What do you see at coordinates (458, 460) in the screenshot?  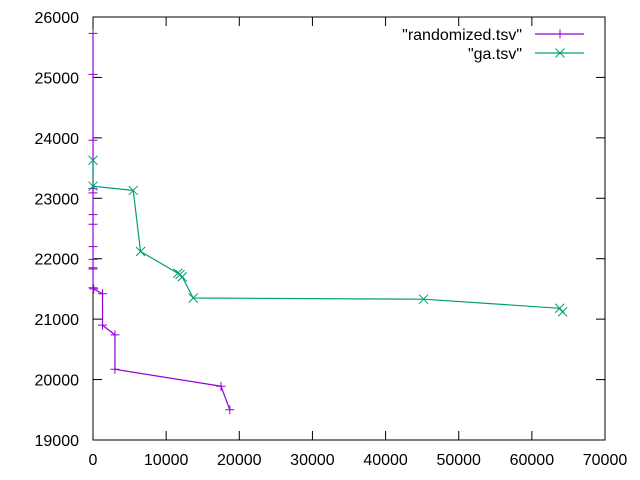 I see `x-tick-label: 50000` at bounding box center [458, 460].